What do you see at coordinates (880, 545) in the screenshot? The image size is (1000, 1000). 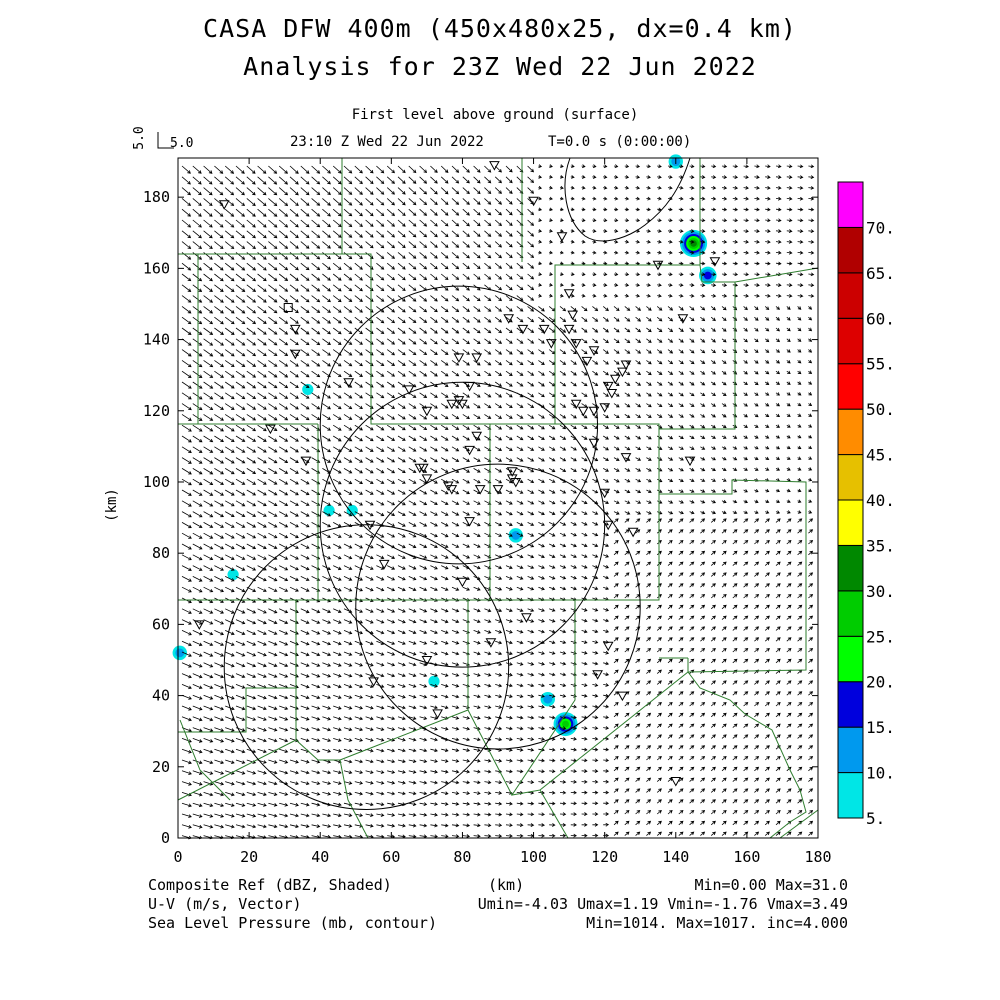 I see `colorbar-label: 35.` at bounding box center [880, 545].